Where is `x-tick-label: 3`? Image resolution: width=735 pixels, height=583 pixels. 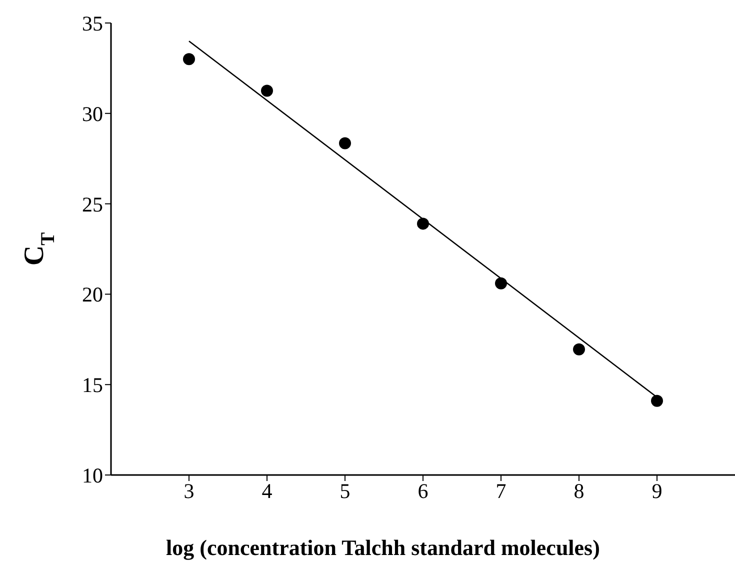
x-tick-label: 3 is located at coordinates (189, 490).